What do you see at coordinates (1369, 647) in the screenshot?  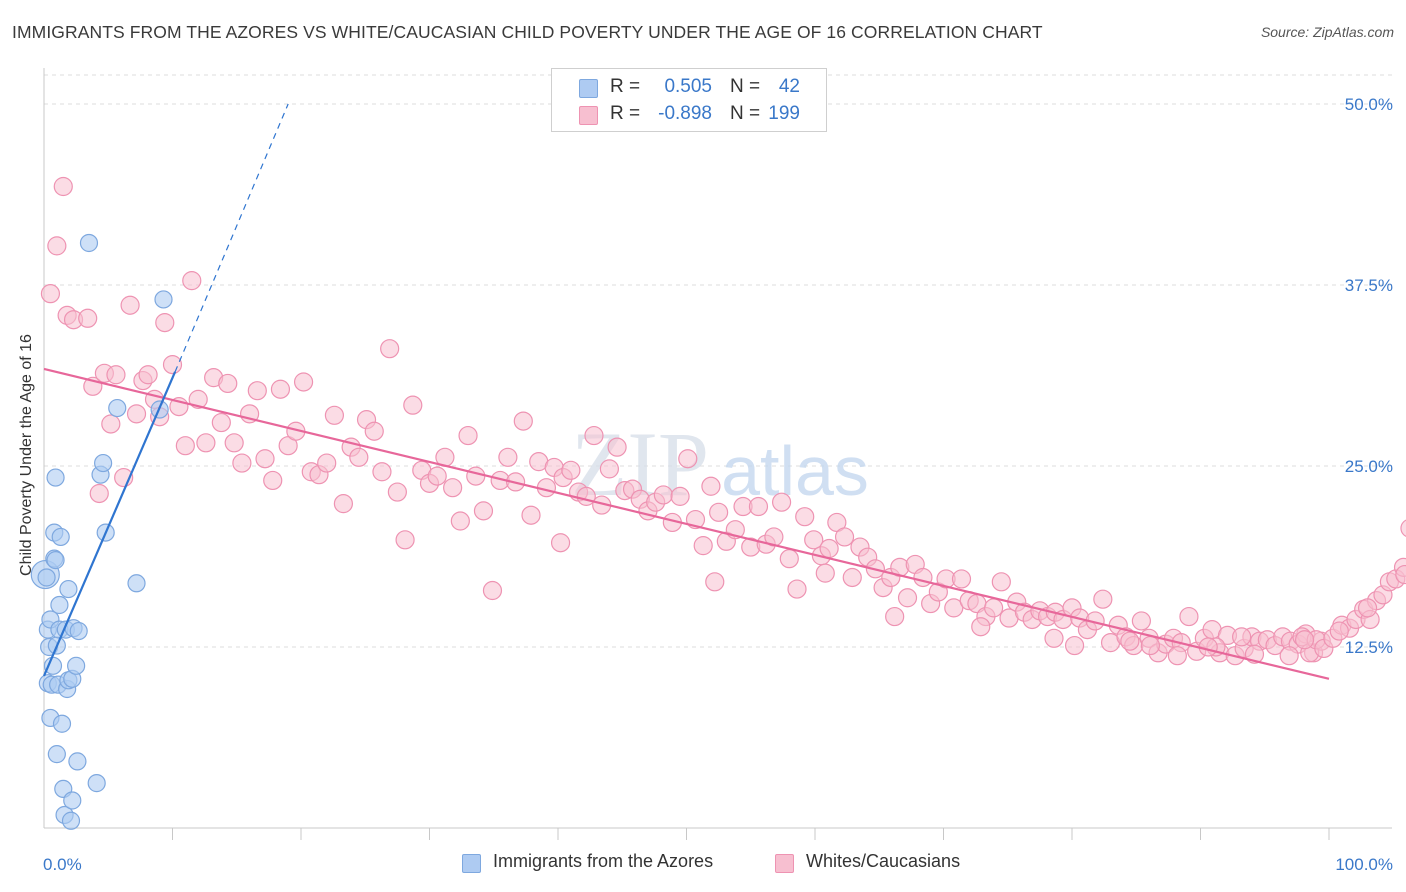 I see `y-tick-label: 12.5%` at bounding box center [1369, 647].